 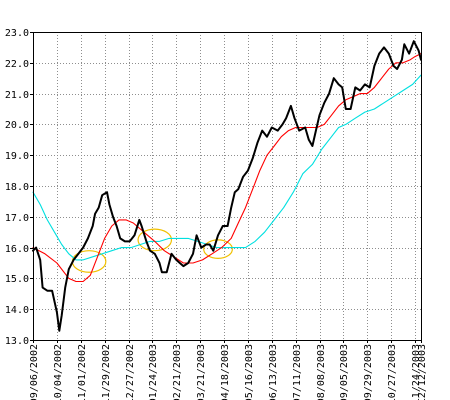 What do you see at coordinates (17, 218) in the screenshot?
I see `y-tick-label: 17.0` at bounding box center [17, 218].